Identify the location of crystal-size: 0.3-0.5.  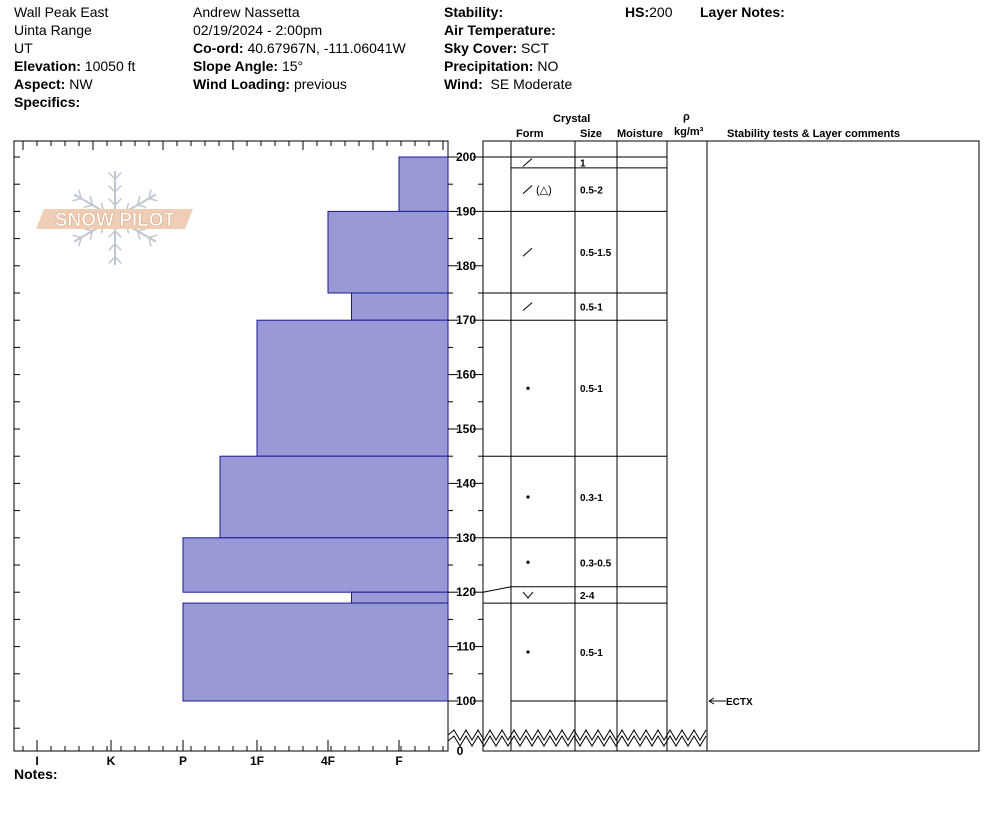
(596, 563).